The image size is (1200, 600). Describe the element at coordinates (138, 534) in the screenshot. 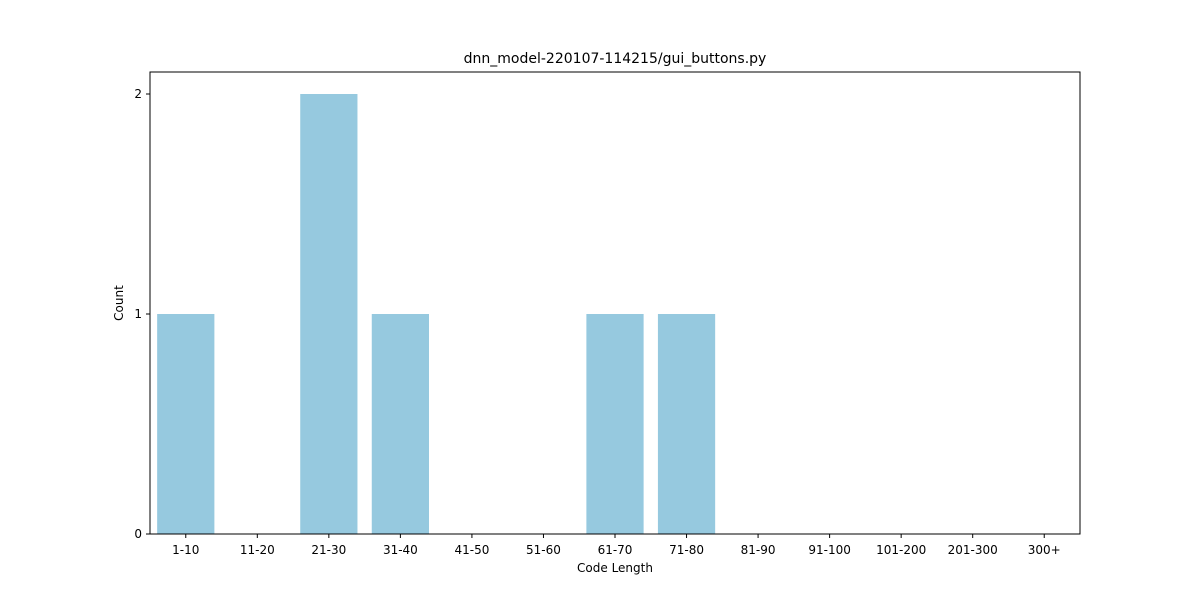

I see `y-tick-label: 0` at that location.